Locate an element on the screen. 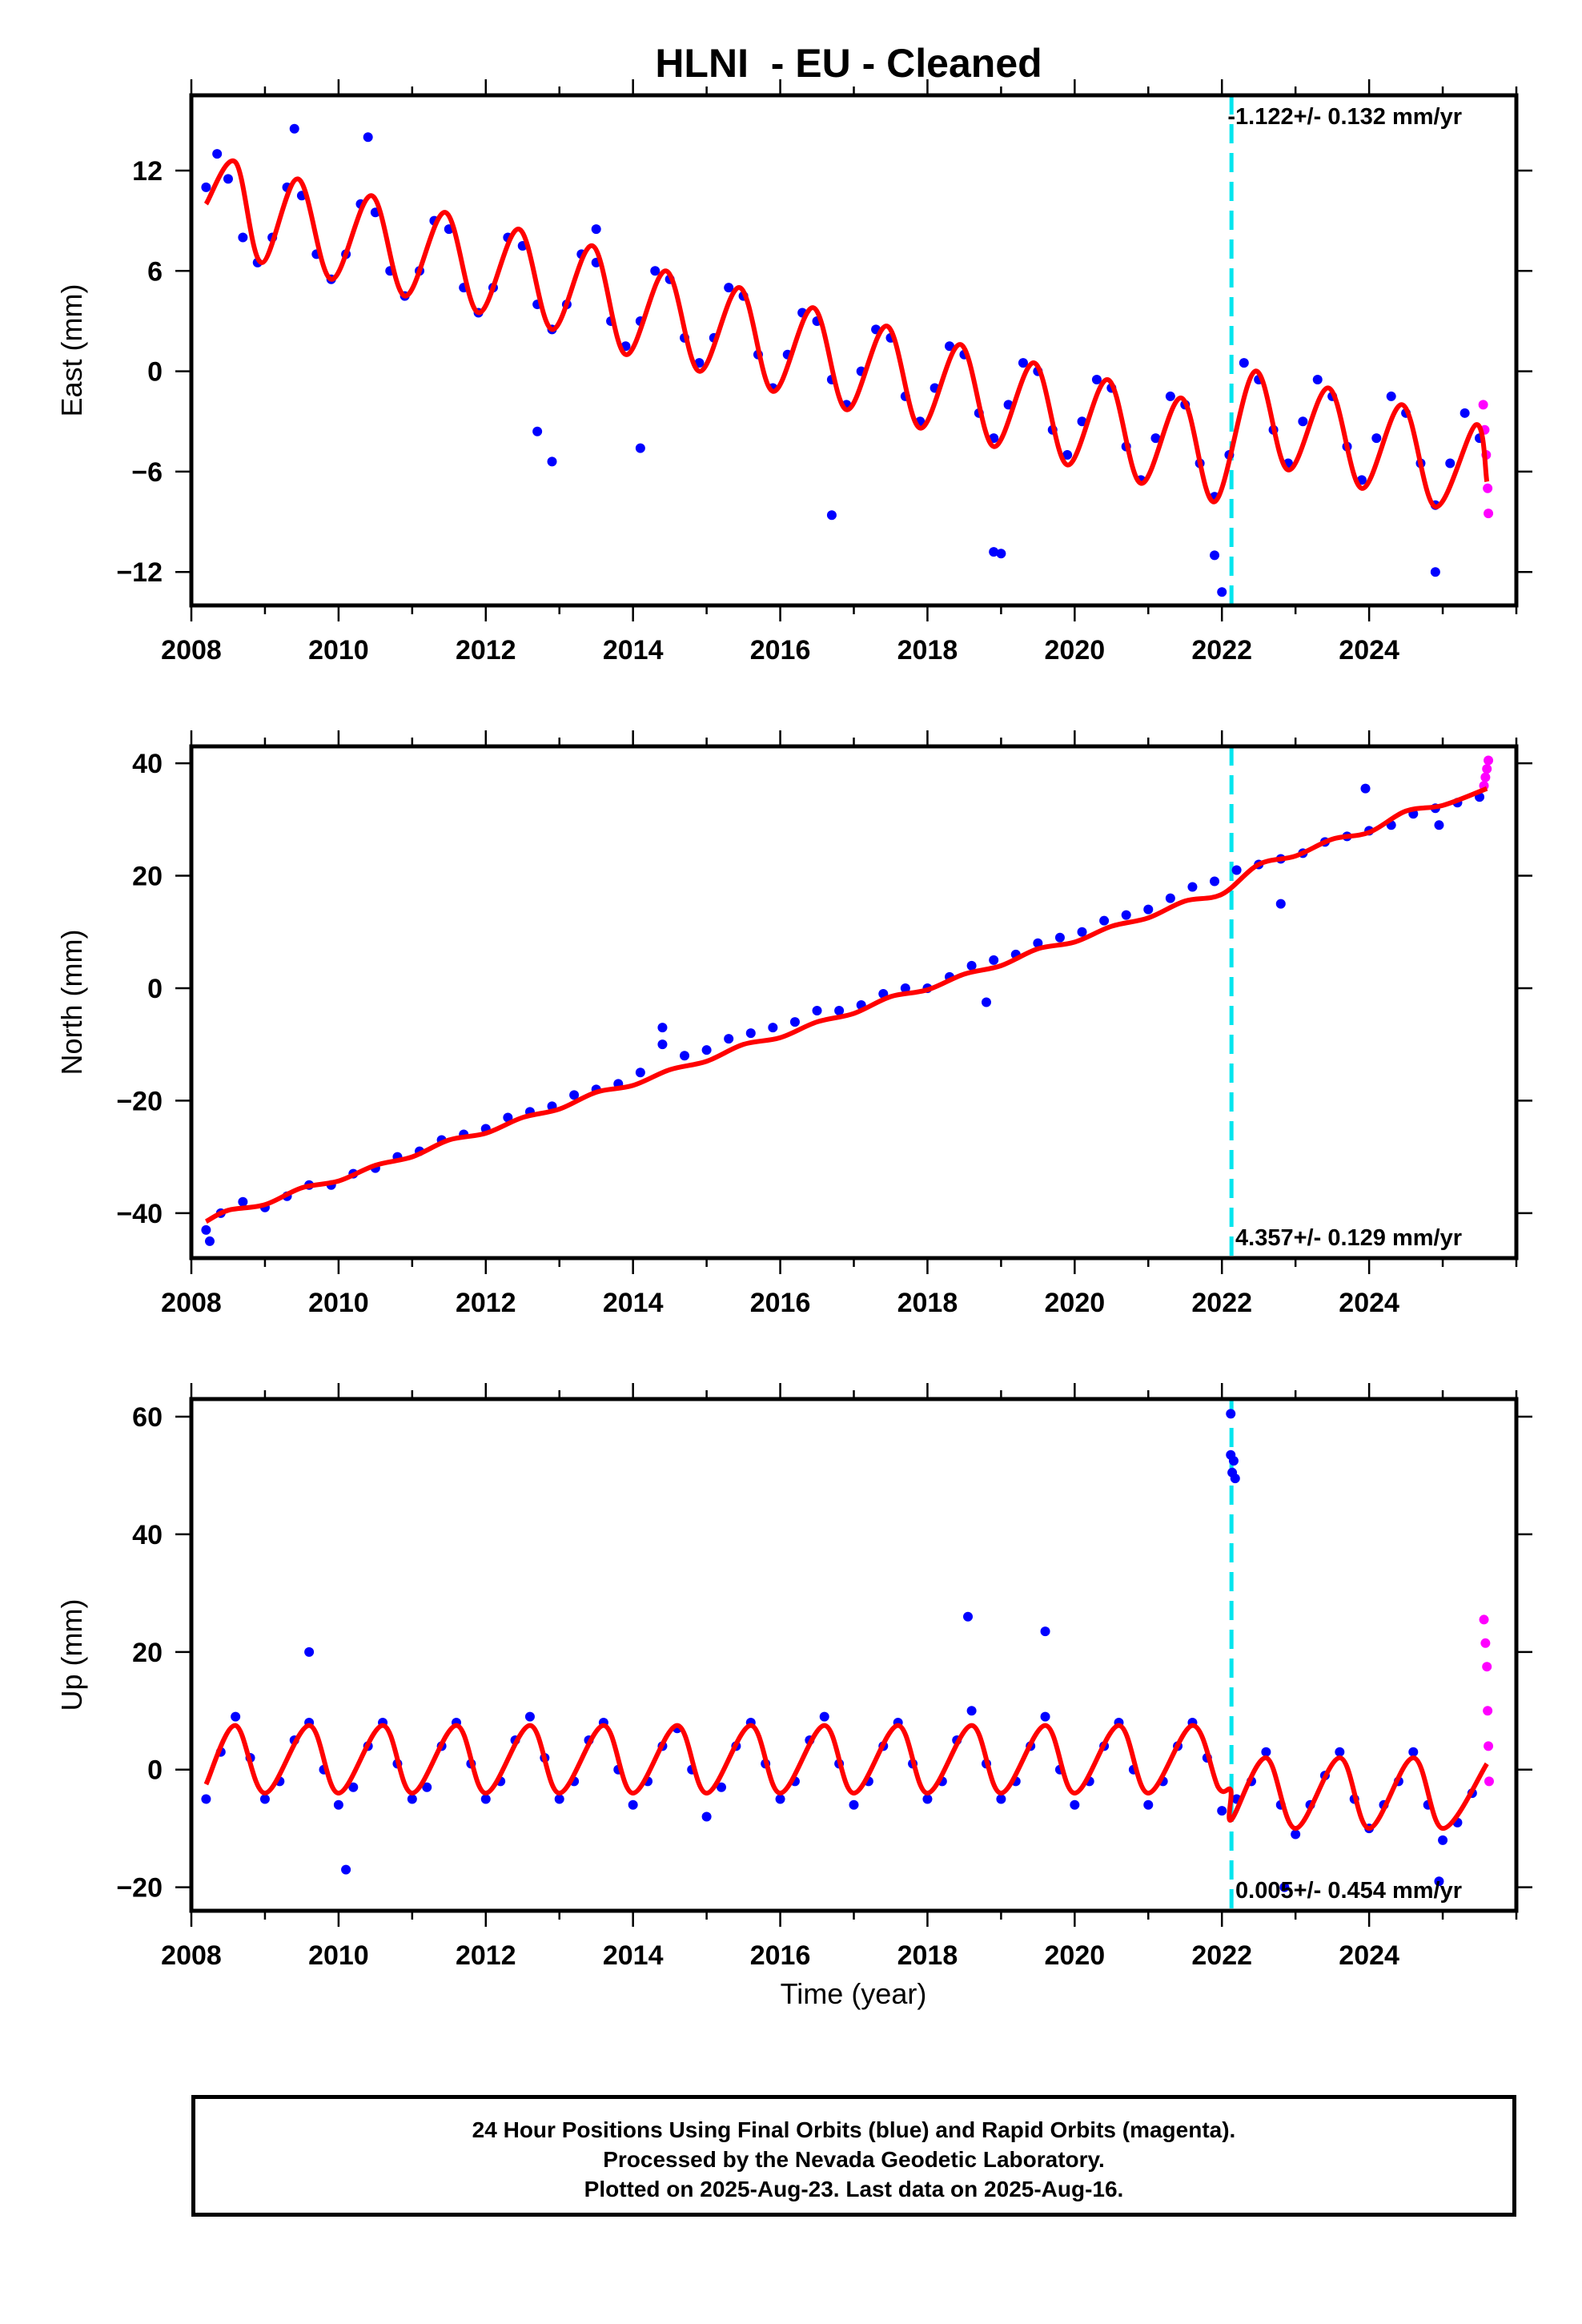 This screenshot has height=2324, width=1582. velocity-annotation: 0.005+/- 0.454 mm/yr is located at coordinates (1349, 1891).